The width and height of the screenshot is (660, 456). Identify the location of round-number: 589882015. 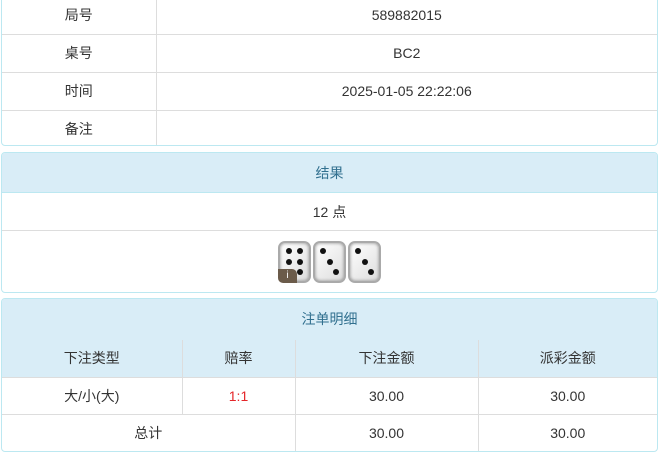
(406, 17).